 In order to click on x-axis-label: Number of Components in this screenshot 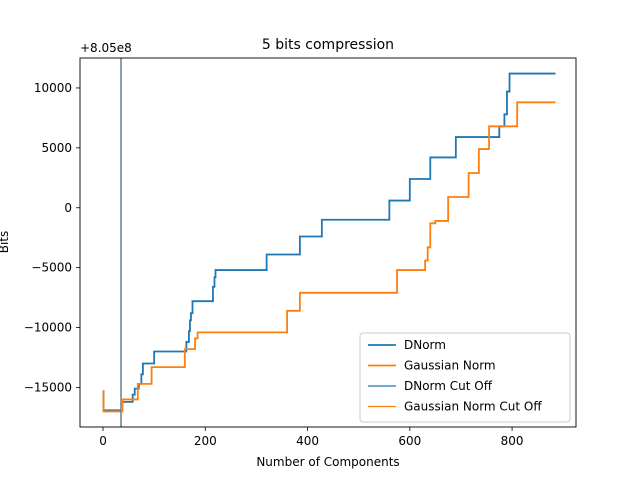, I will do `click(327, 462)`.